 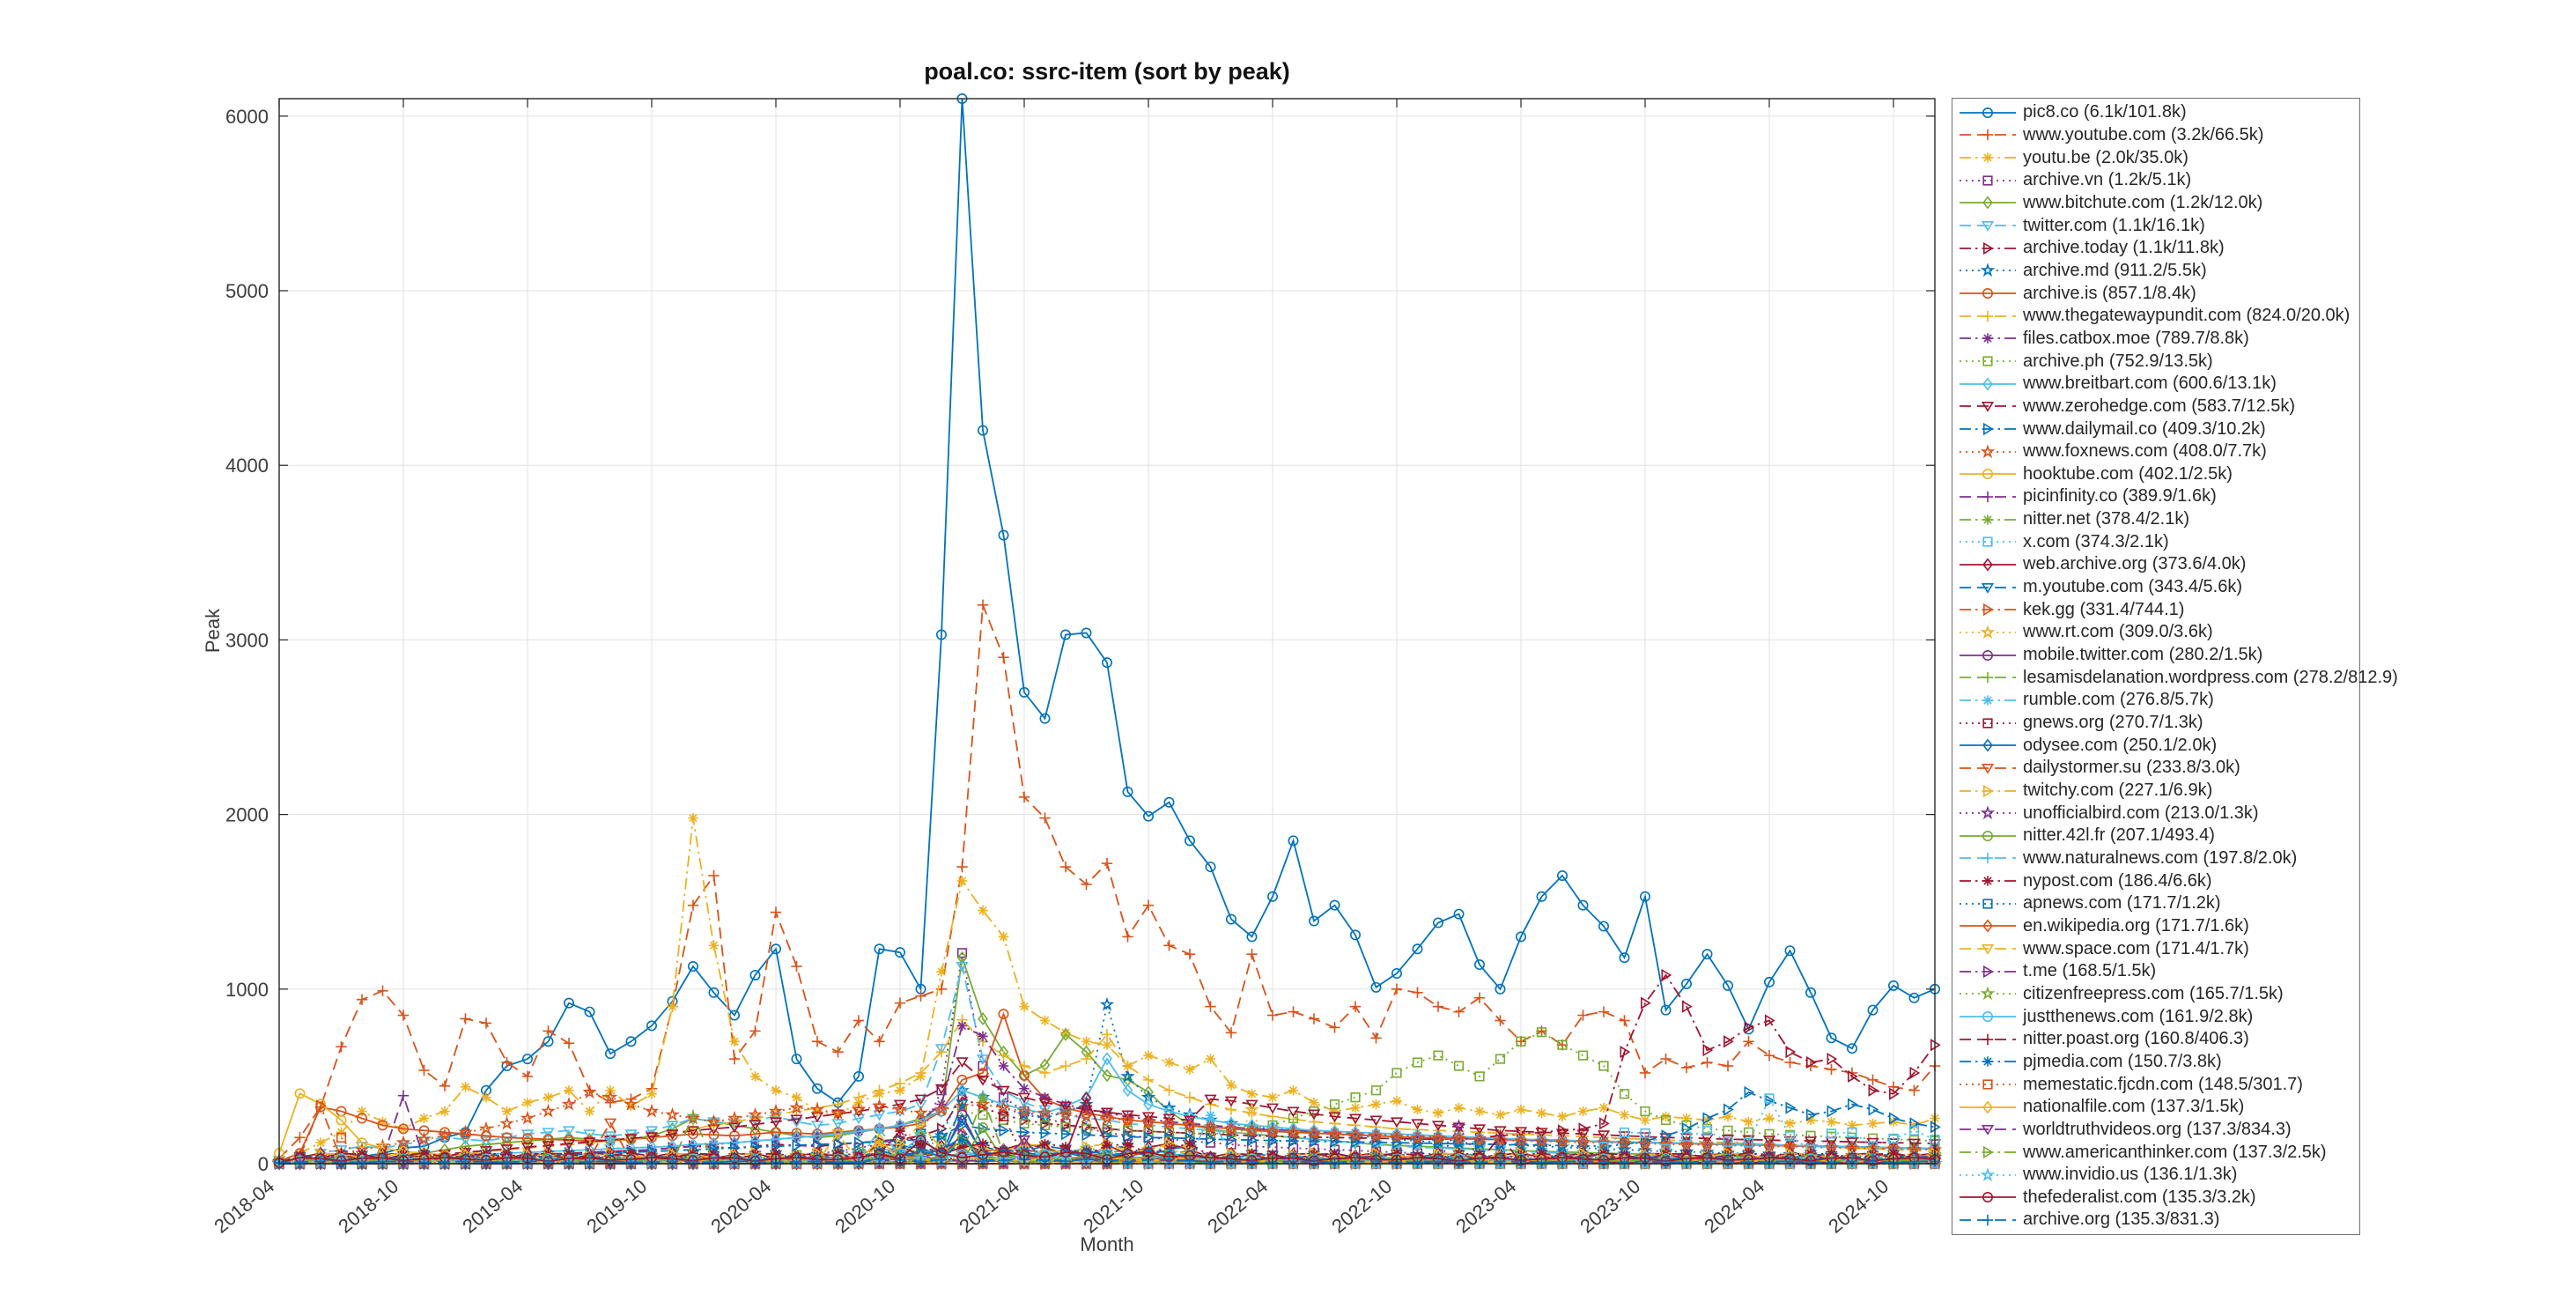 What do you see at coordinates (2131, 768) in the screenshot?
I see `legend-label: dailystormer.su (233.8/3.0k)` at bounding box center [2131, 768].